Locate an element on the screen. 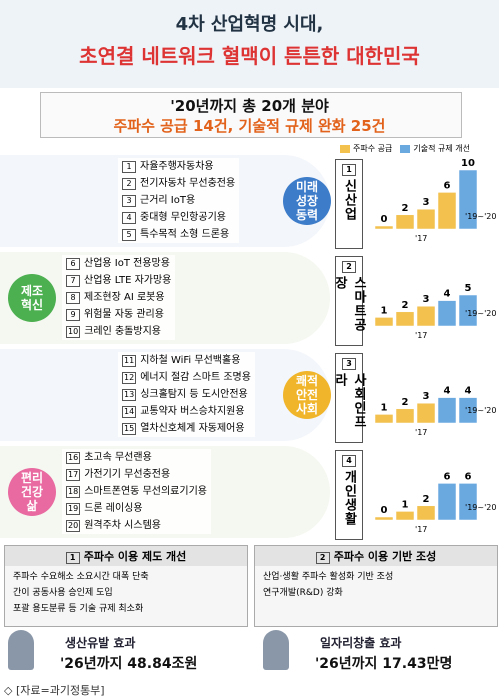  category-name: 개인생활 is located at coordinates (349, 498).